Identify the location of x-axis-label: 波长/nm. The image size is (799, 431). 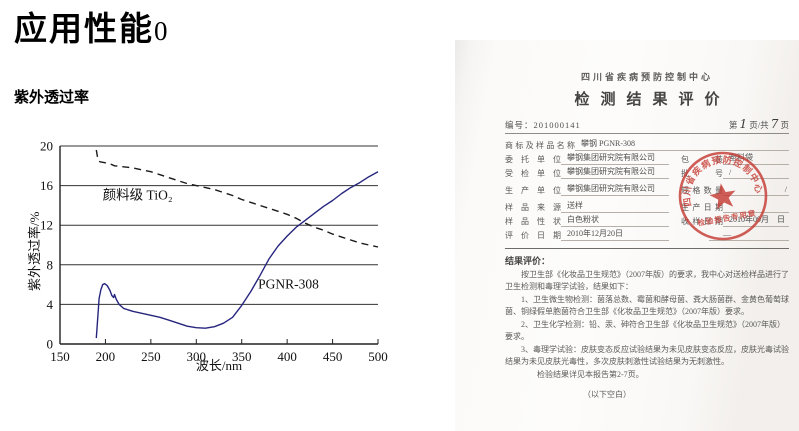
(219, 365).